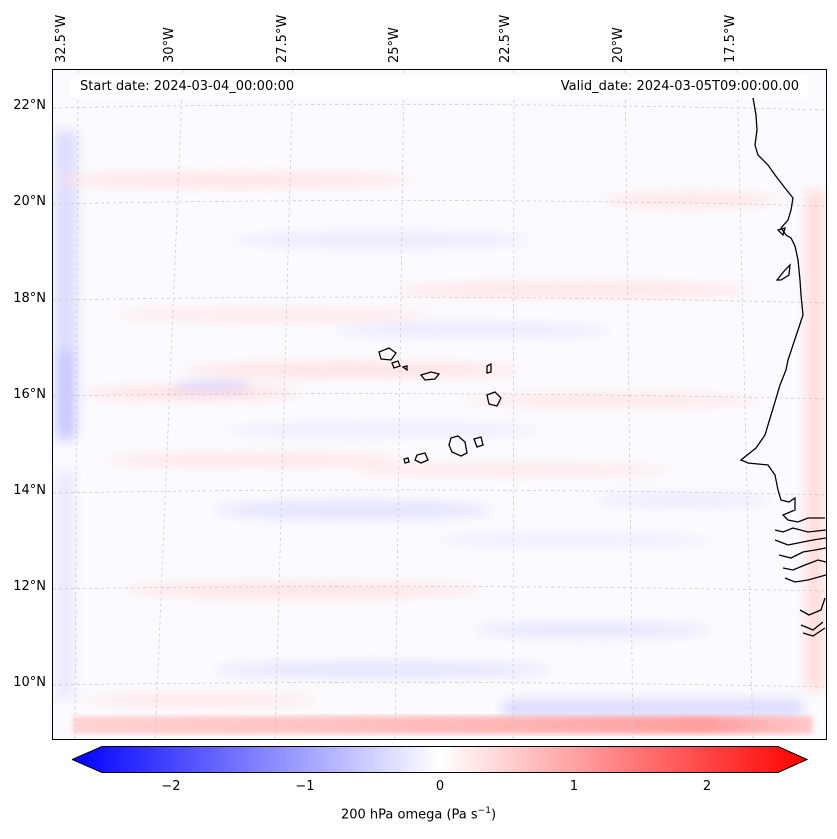 The height and width of the screenshot is (839, 837). I want to click on lat-label-22N: 22°N, so click(29, 105).